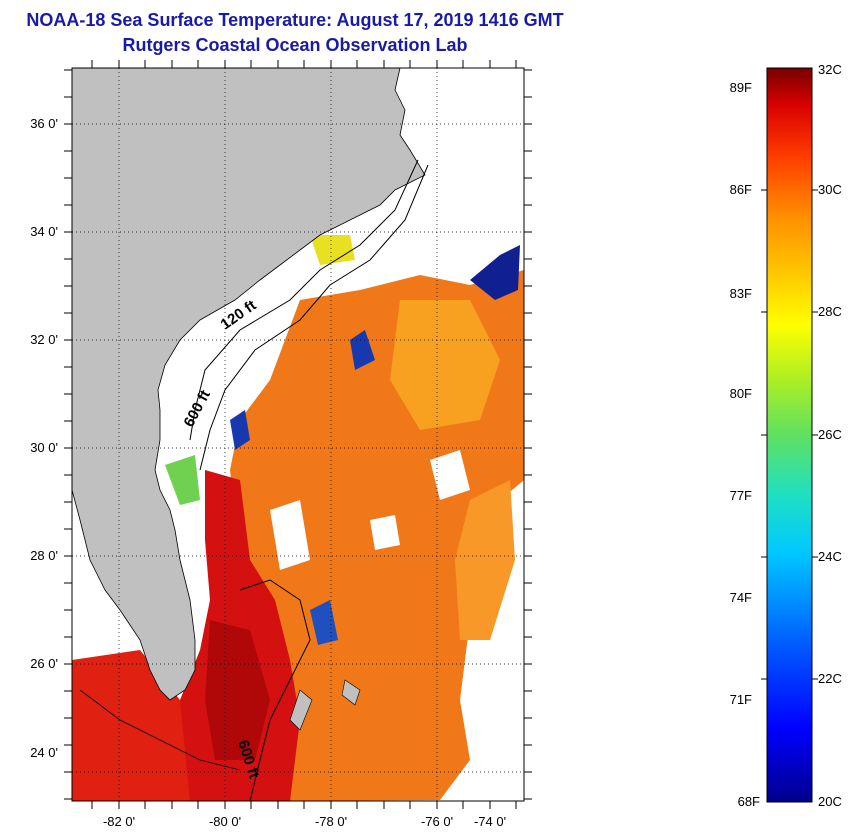 The height and width of the screenshot is (832, 849). Describe the element at coordinates (160, 730) in the screenshot. I see `contour-keys` at that location.